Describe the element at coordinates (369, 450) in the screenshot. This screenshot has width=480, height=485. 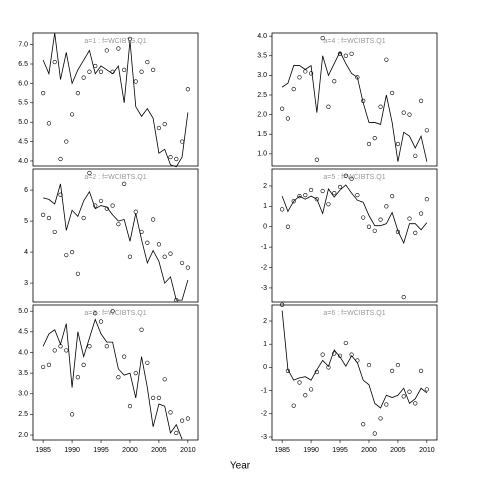
I see `x-tick-label: 2000` at that location.